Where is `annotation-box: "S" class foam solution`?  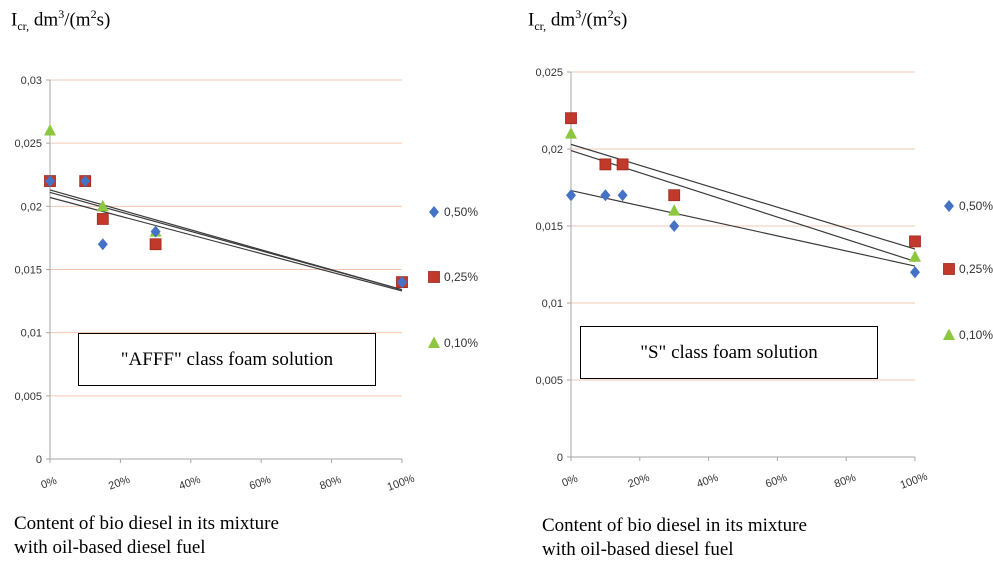
annotation-box: "S" class foam solution is located at coordinates (729, 352).